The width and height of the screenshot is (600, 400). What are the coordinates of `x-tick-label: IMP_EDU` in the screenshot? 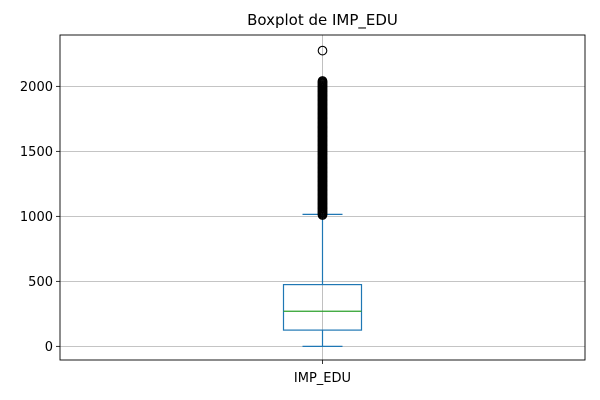 It's located at (322, 378).